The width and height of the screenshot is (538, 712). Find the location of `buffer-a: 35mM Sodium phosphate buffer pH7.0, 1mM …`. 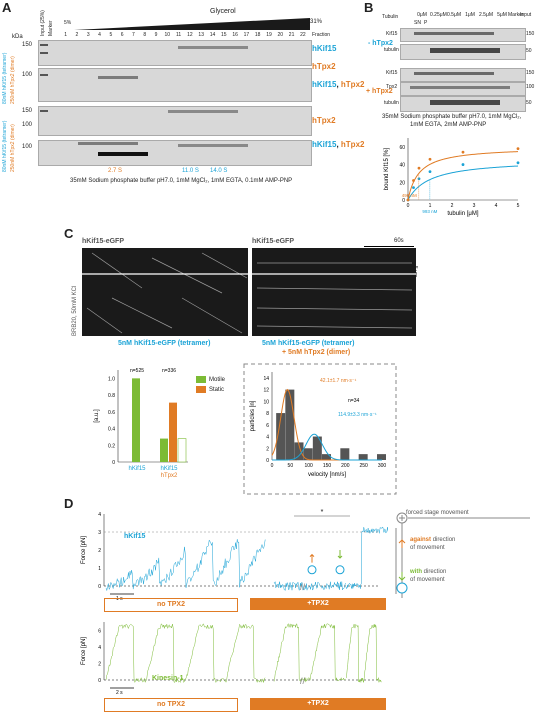

buffer-a: 35mM Sodium phosphate buffer pH7.0, 1mM … is located at coordinates (181, 181).